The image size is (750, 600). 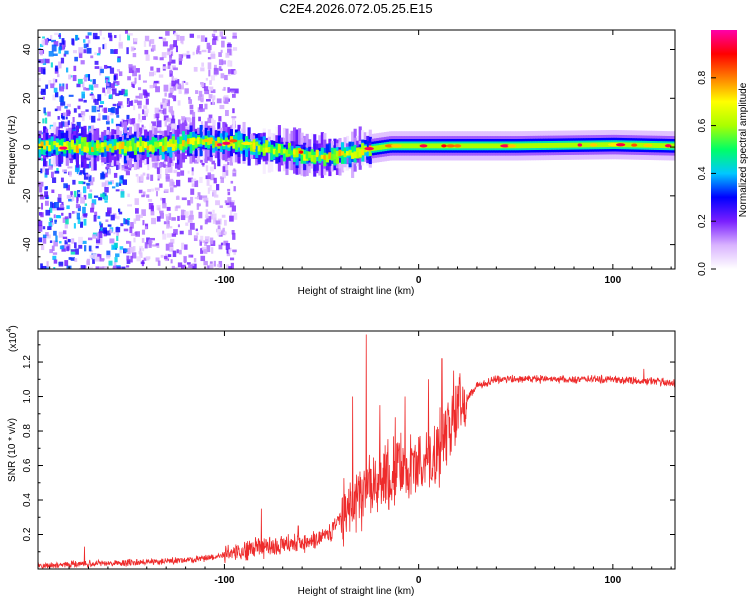 What do you see at coordinates (702, 173) in the screenshot?
I see `colorbar-tick-label: 0.4` at bounding box center [702, 173].